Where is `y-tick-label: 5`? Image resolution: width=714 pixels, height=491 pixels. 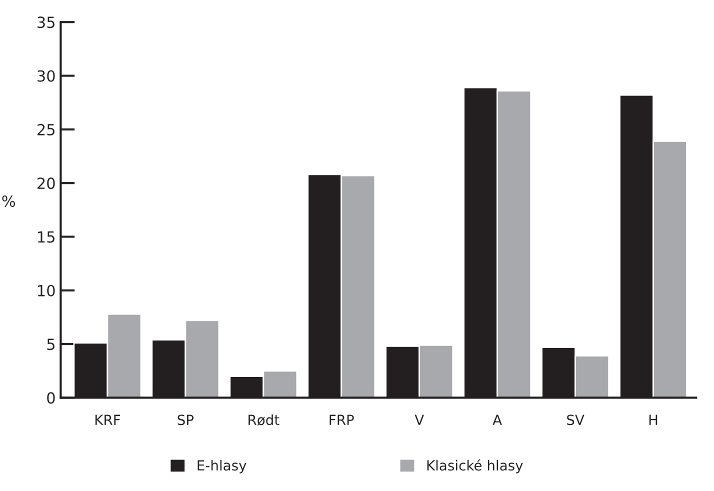 y-tick-label: 5 is located at coordinates (50, 344).